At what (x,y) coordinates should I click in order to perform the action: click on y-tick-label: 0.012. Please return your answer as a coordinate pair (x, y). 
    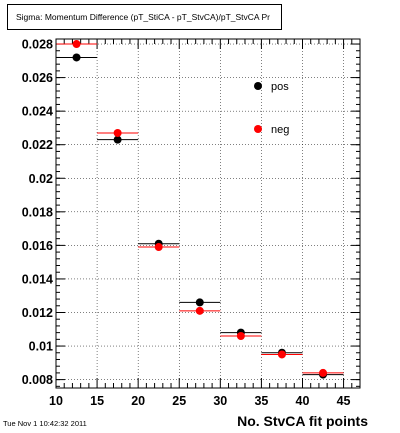
    Looking at the image, I should click on (37, 313).